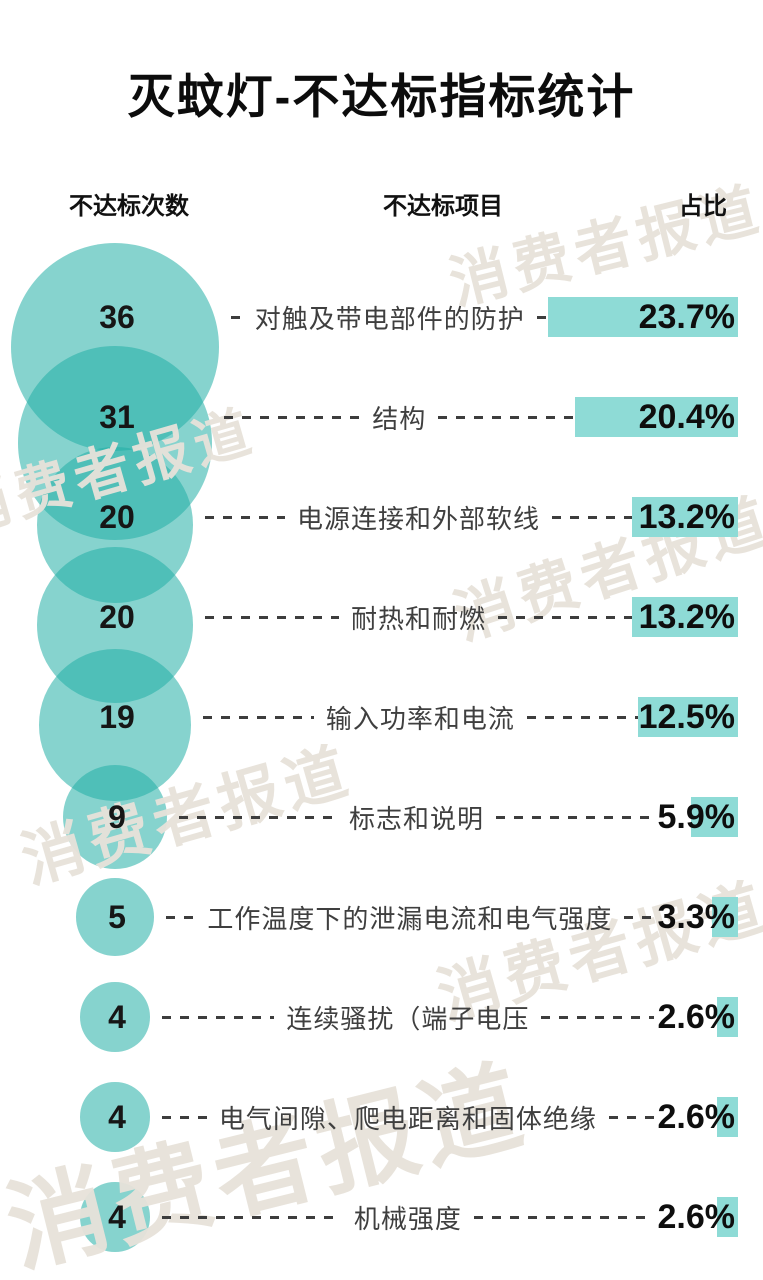  I want to click on chart-row: 9 标志和说明 5.9%, so click(381, 817).